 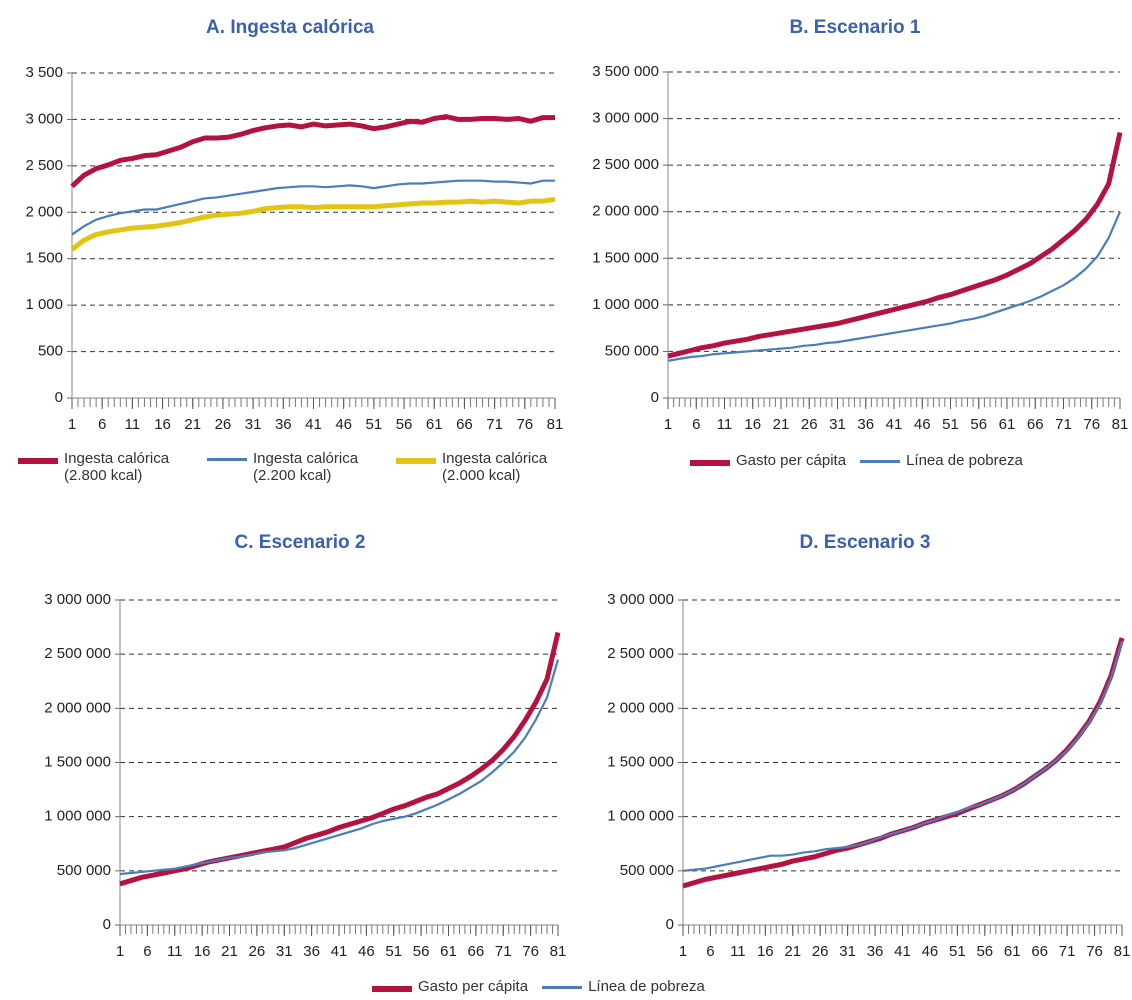 I want to click on legend-label: Gasto per cápita, so click(x=473, y=986).